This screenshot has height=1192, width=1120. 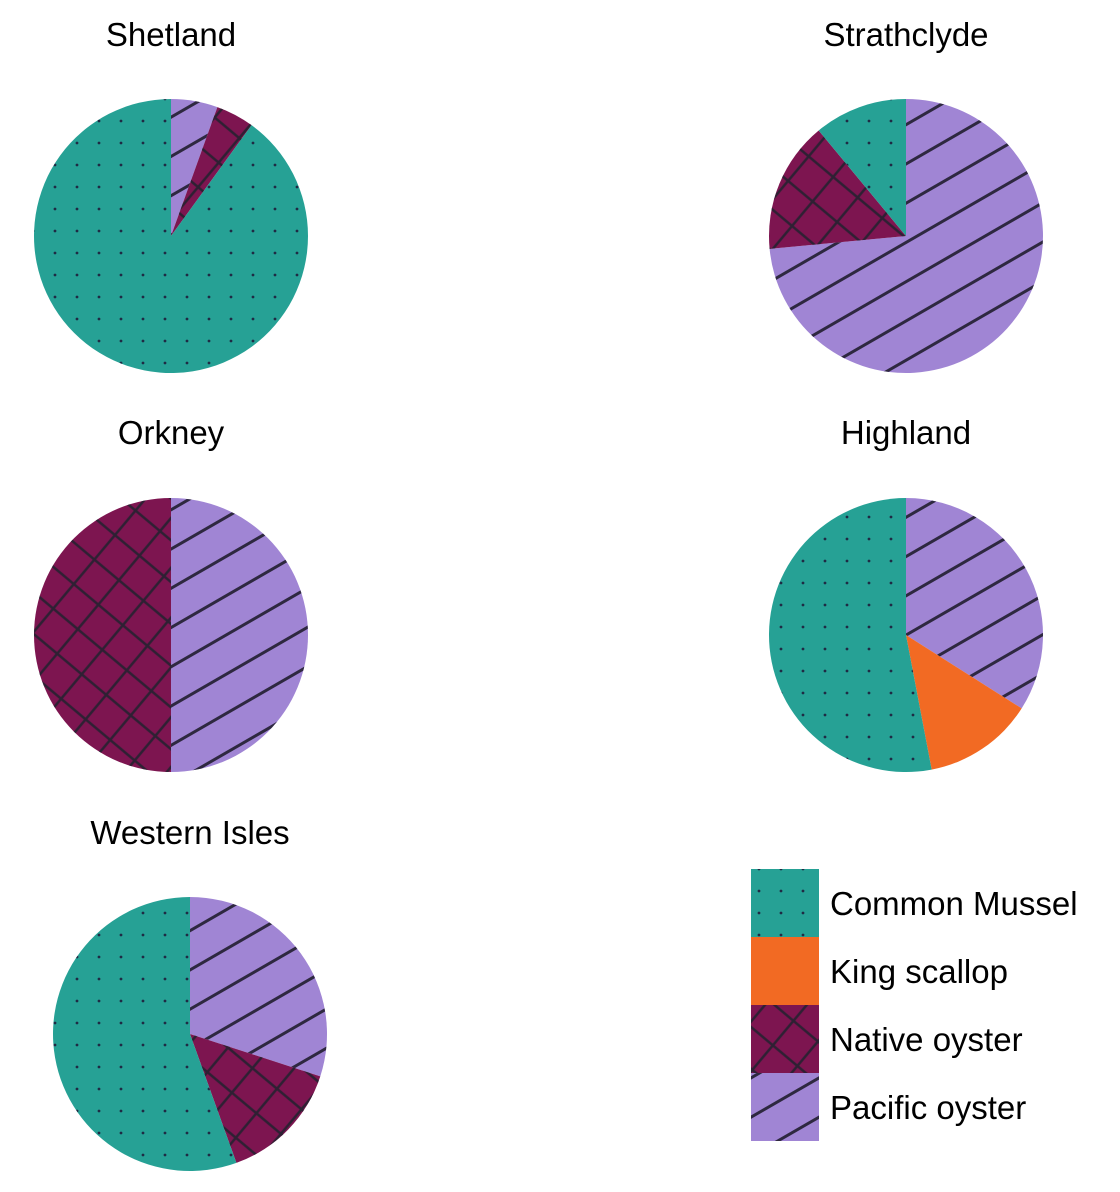 What do you see at coordinates (906, 432) in the screenshot?
I see `pie-title-highland: Highland` at bounding box center [906, 432].